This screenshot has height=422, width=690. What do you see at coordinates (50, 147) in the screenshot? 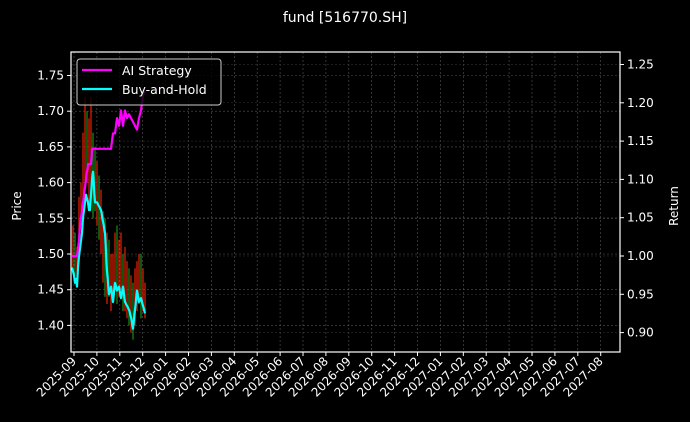
I see `y-left-tick-label: 1.65` at bounding box center [50, 147].